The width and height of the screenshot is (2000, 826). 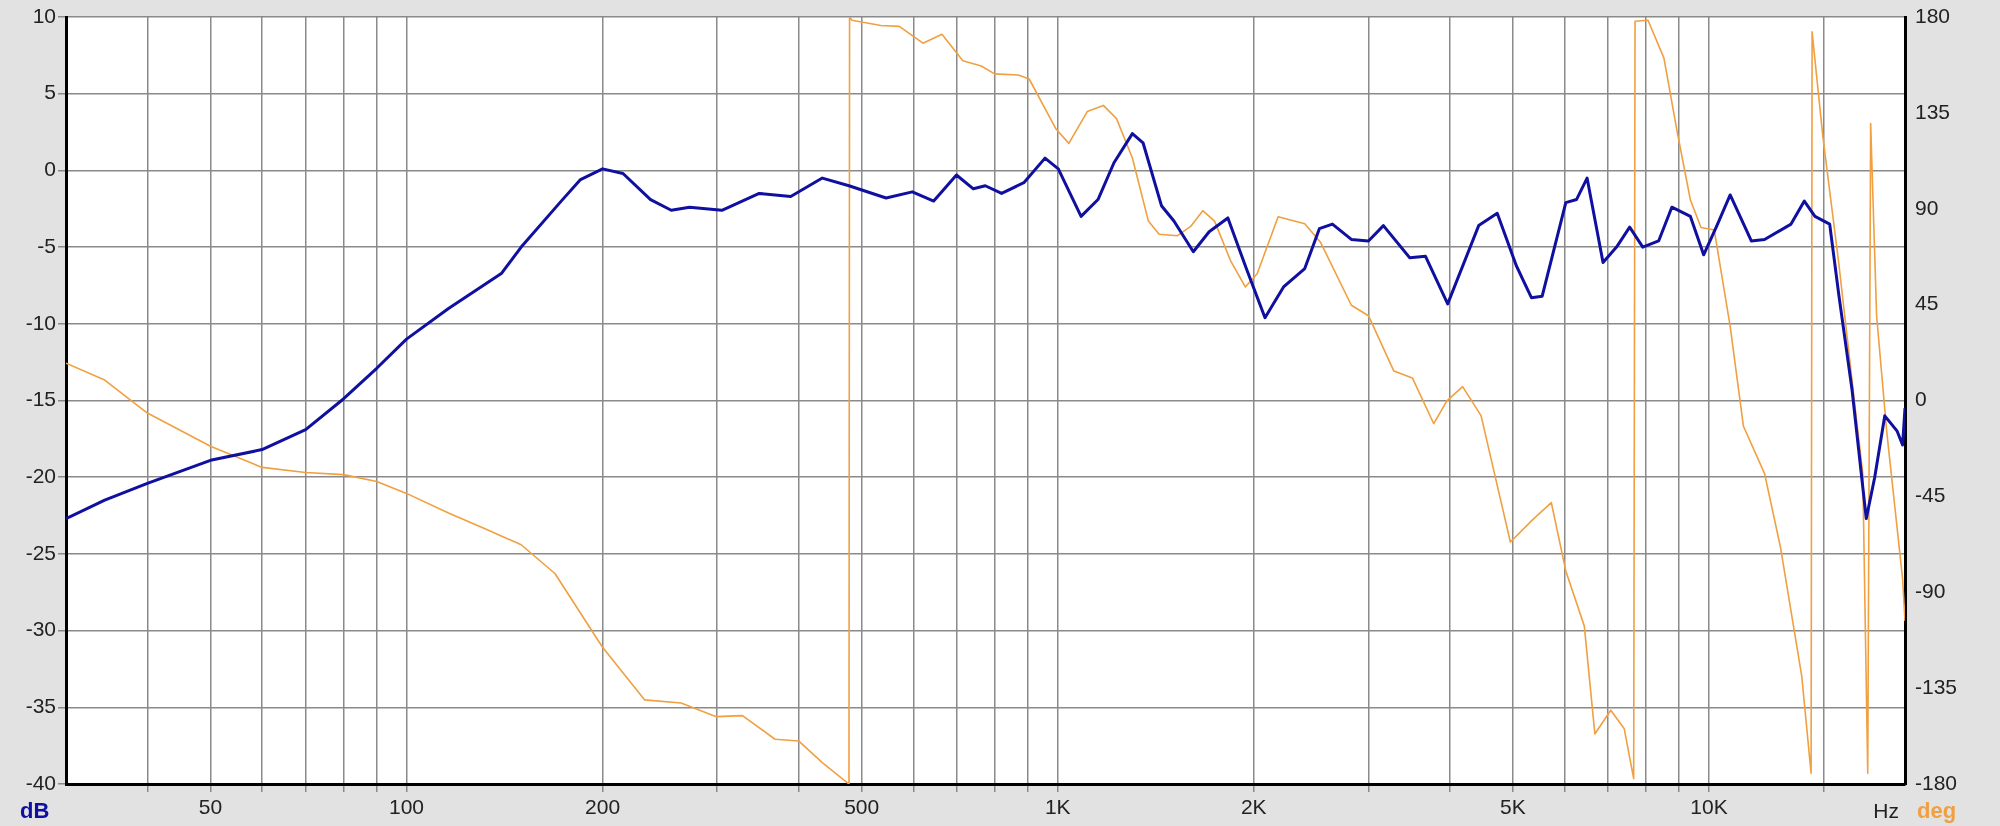 I want to click on y-tick-label: -10, so click(x=40, y=322).